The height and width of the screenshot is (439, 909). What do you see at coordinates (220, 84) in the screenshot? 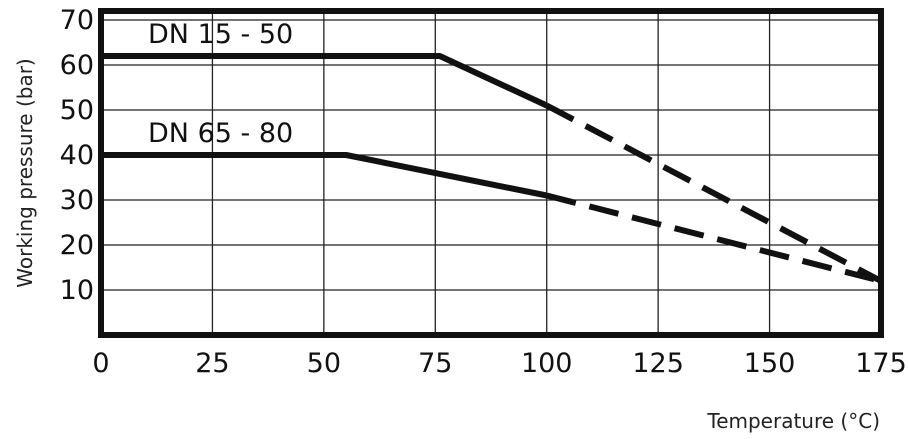
I see `series-labels: DN 15 - 50 DN 65 - 80` at bounding box center [220, 84].